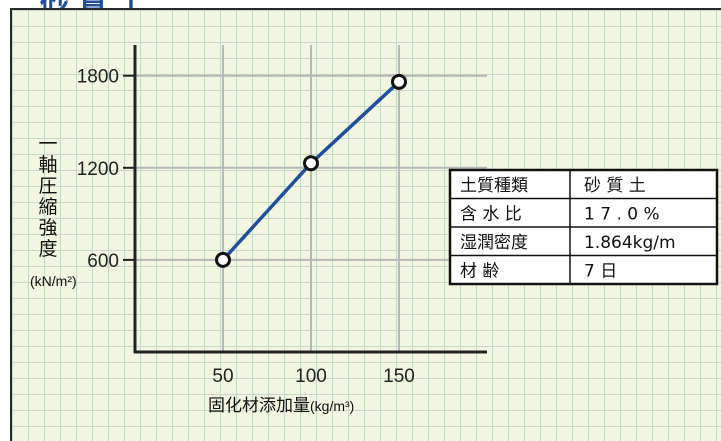 The width and height of the screenshot is (721, 441). I want to click on y-tick-labels: 600 1200 1800, so click(98, 169).